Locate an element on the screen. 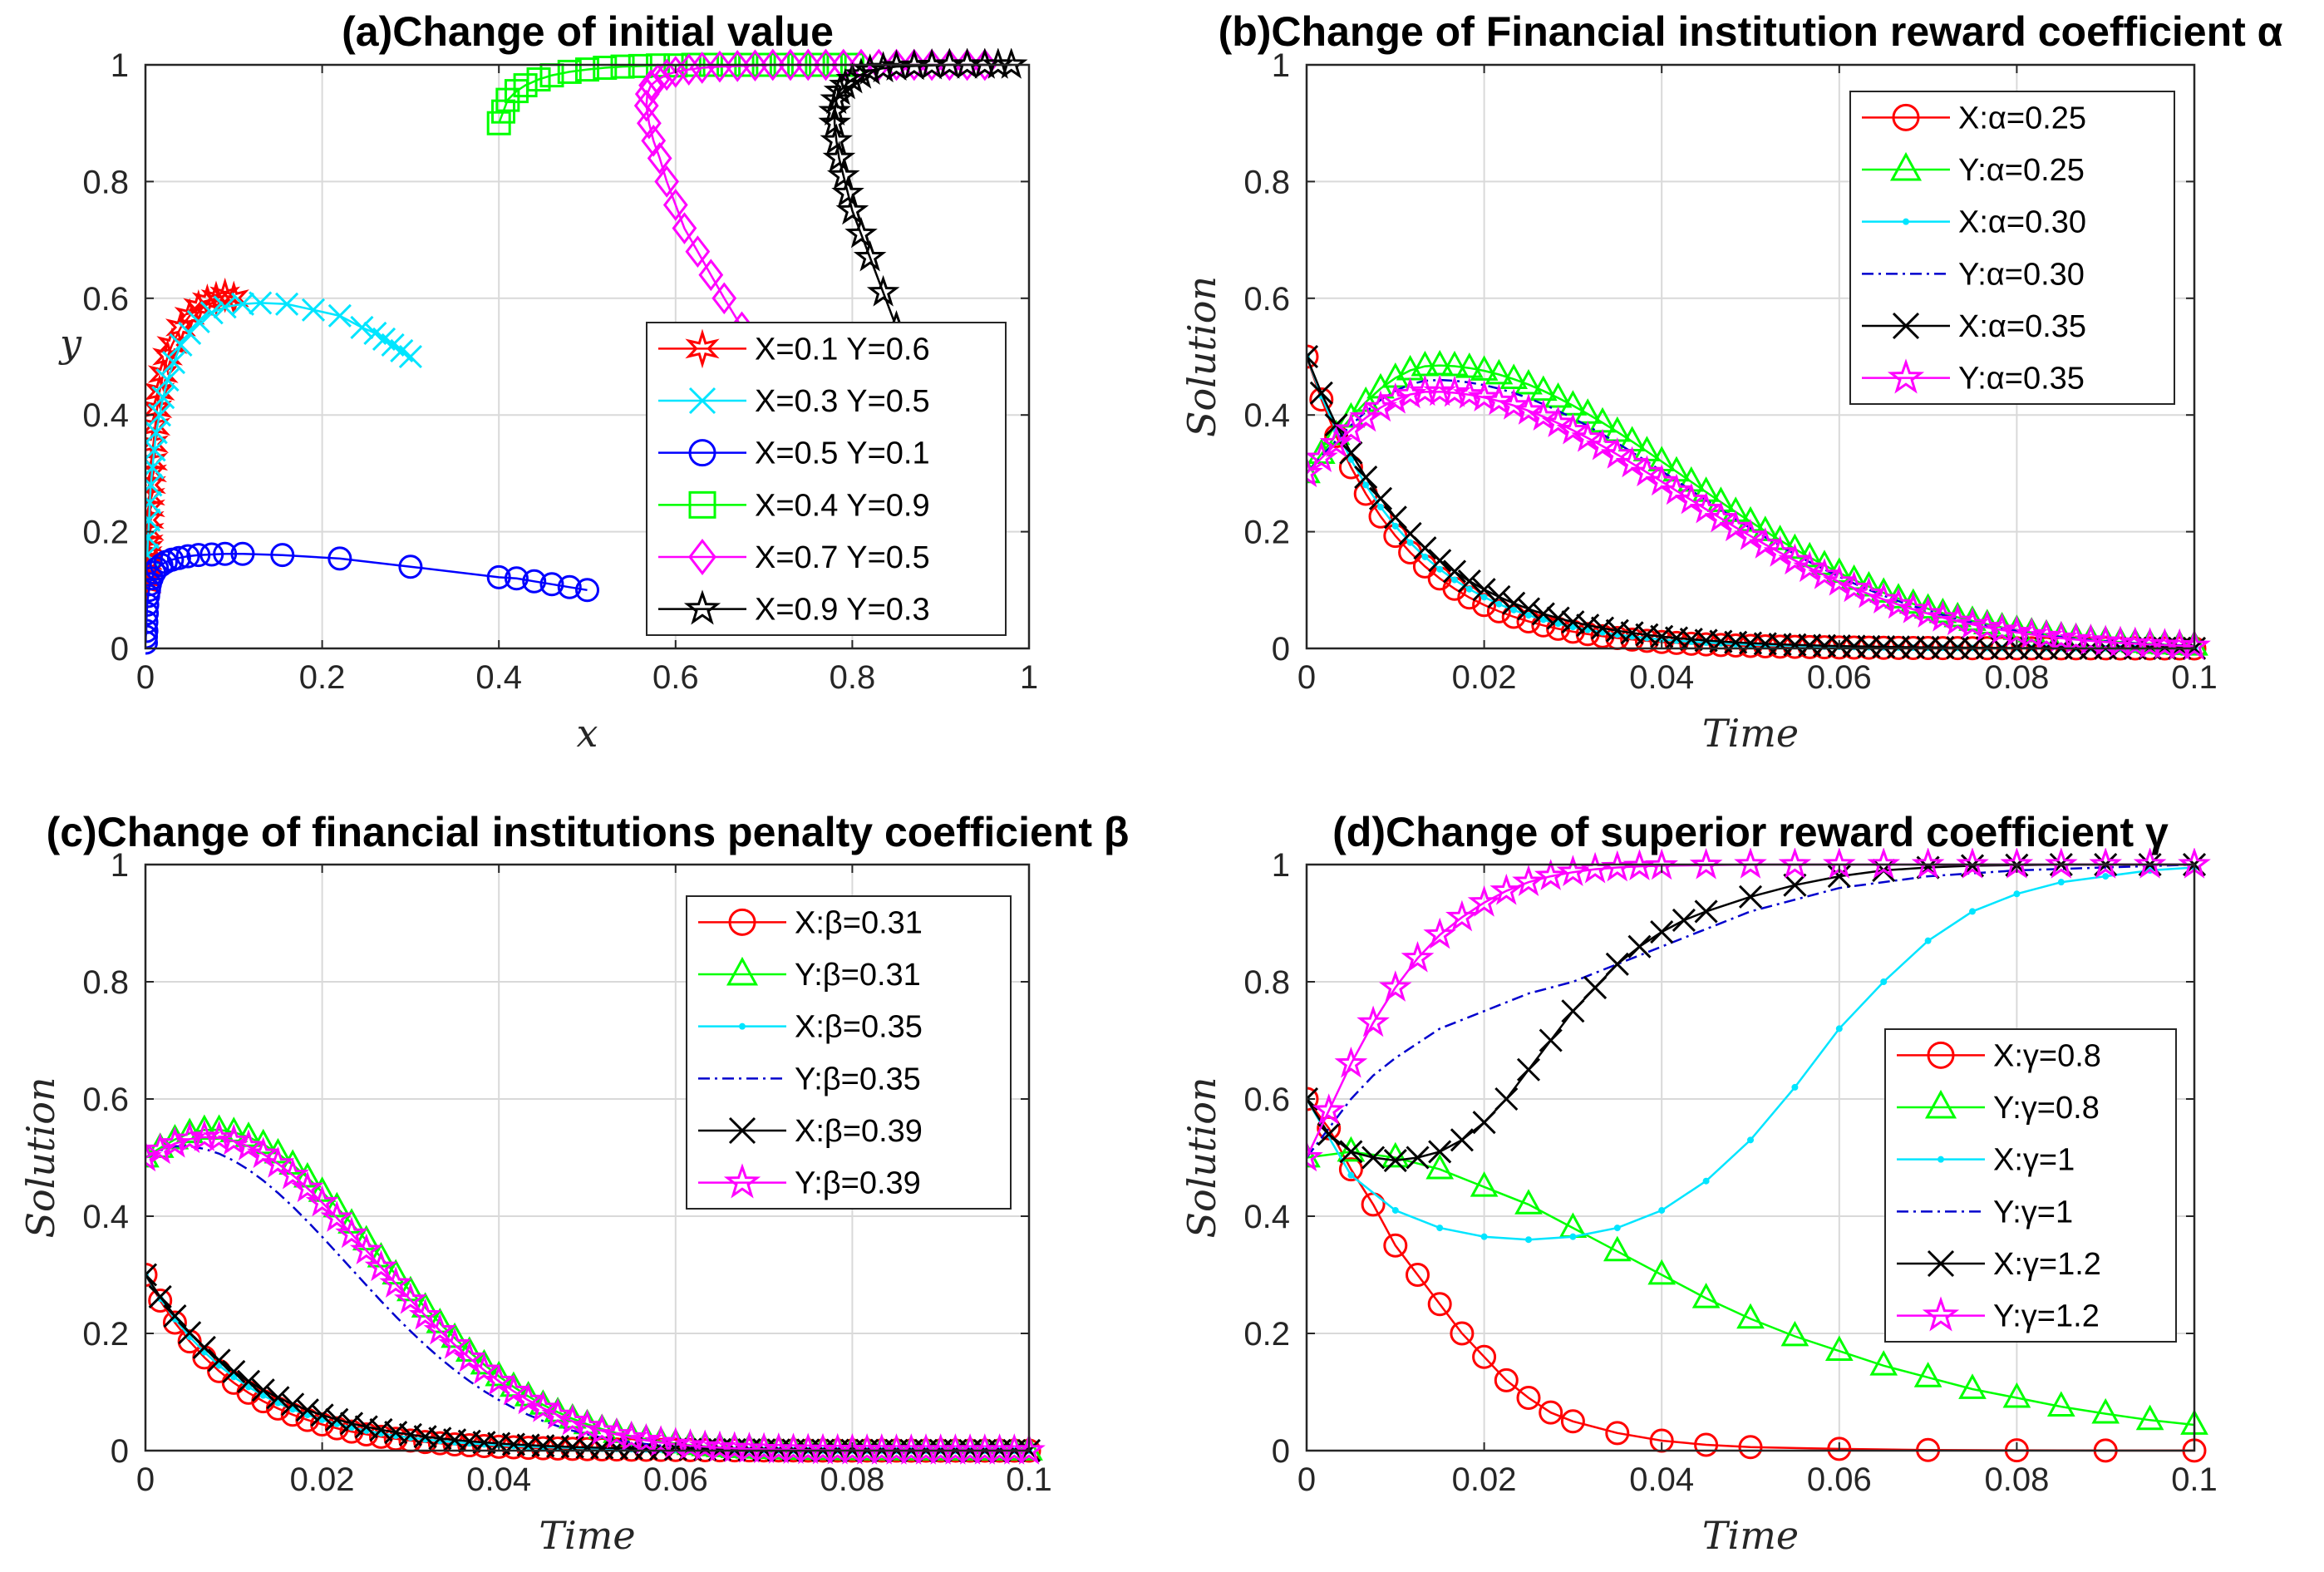  x-tick-label: 0 is located at coordinates (1306, 1479).